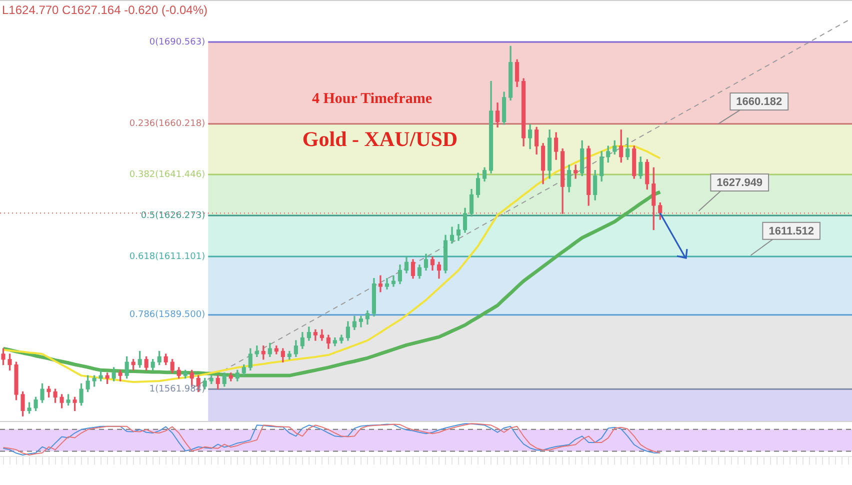  Describe the element at coordinates (180, 257) in the screenshot. I see `y-tick-label: (1611.101)` at that location.